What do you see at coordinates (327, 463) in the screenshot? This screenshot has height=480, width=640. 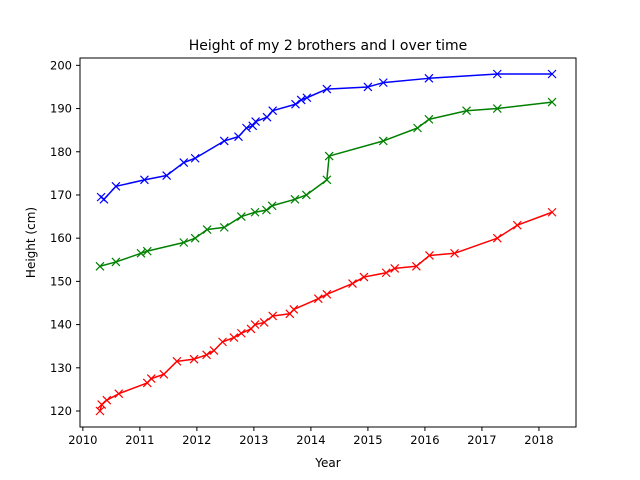 I see `x-axis-label: Year` at bounding box center [327, 463].